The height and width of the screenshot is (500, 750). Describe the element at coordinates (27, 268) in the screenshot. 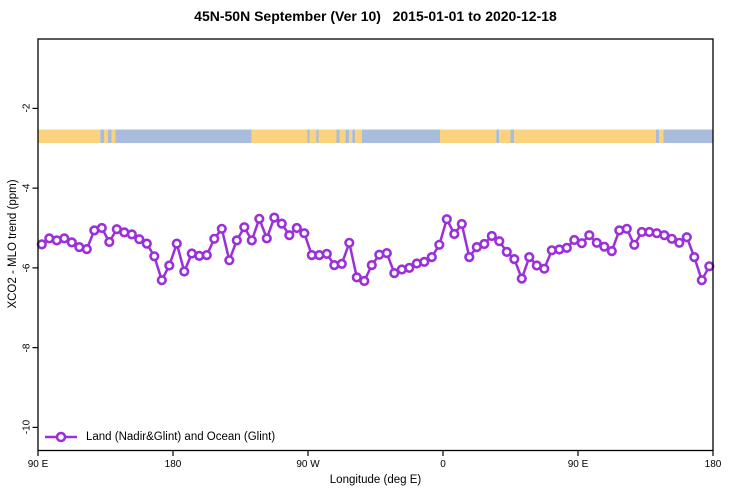

I see `y-tick-label: -6` at that location.